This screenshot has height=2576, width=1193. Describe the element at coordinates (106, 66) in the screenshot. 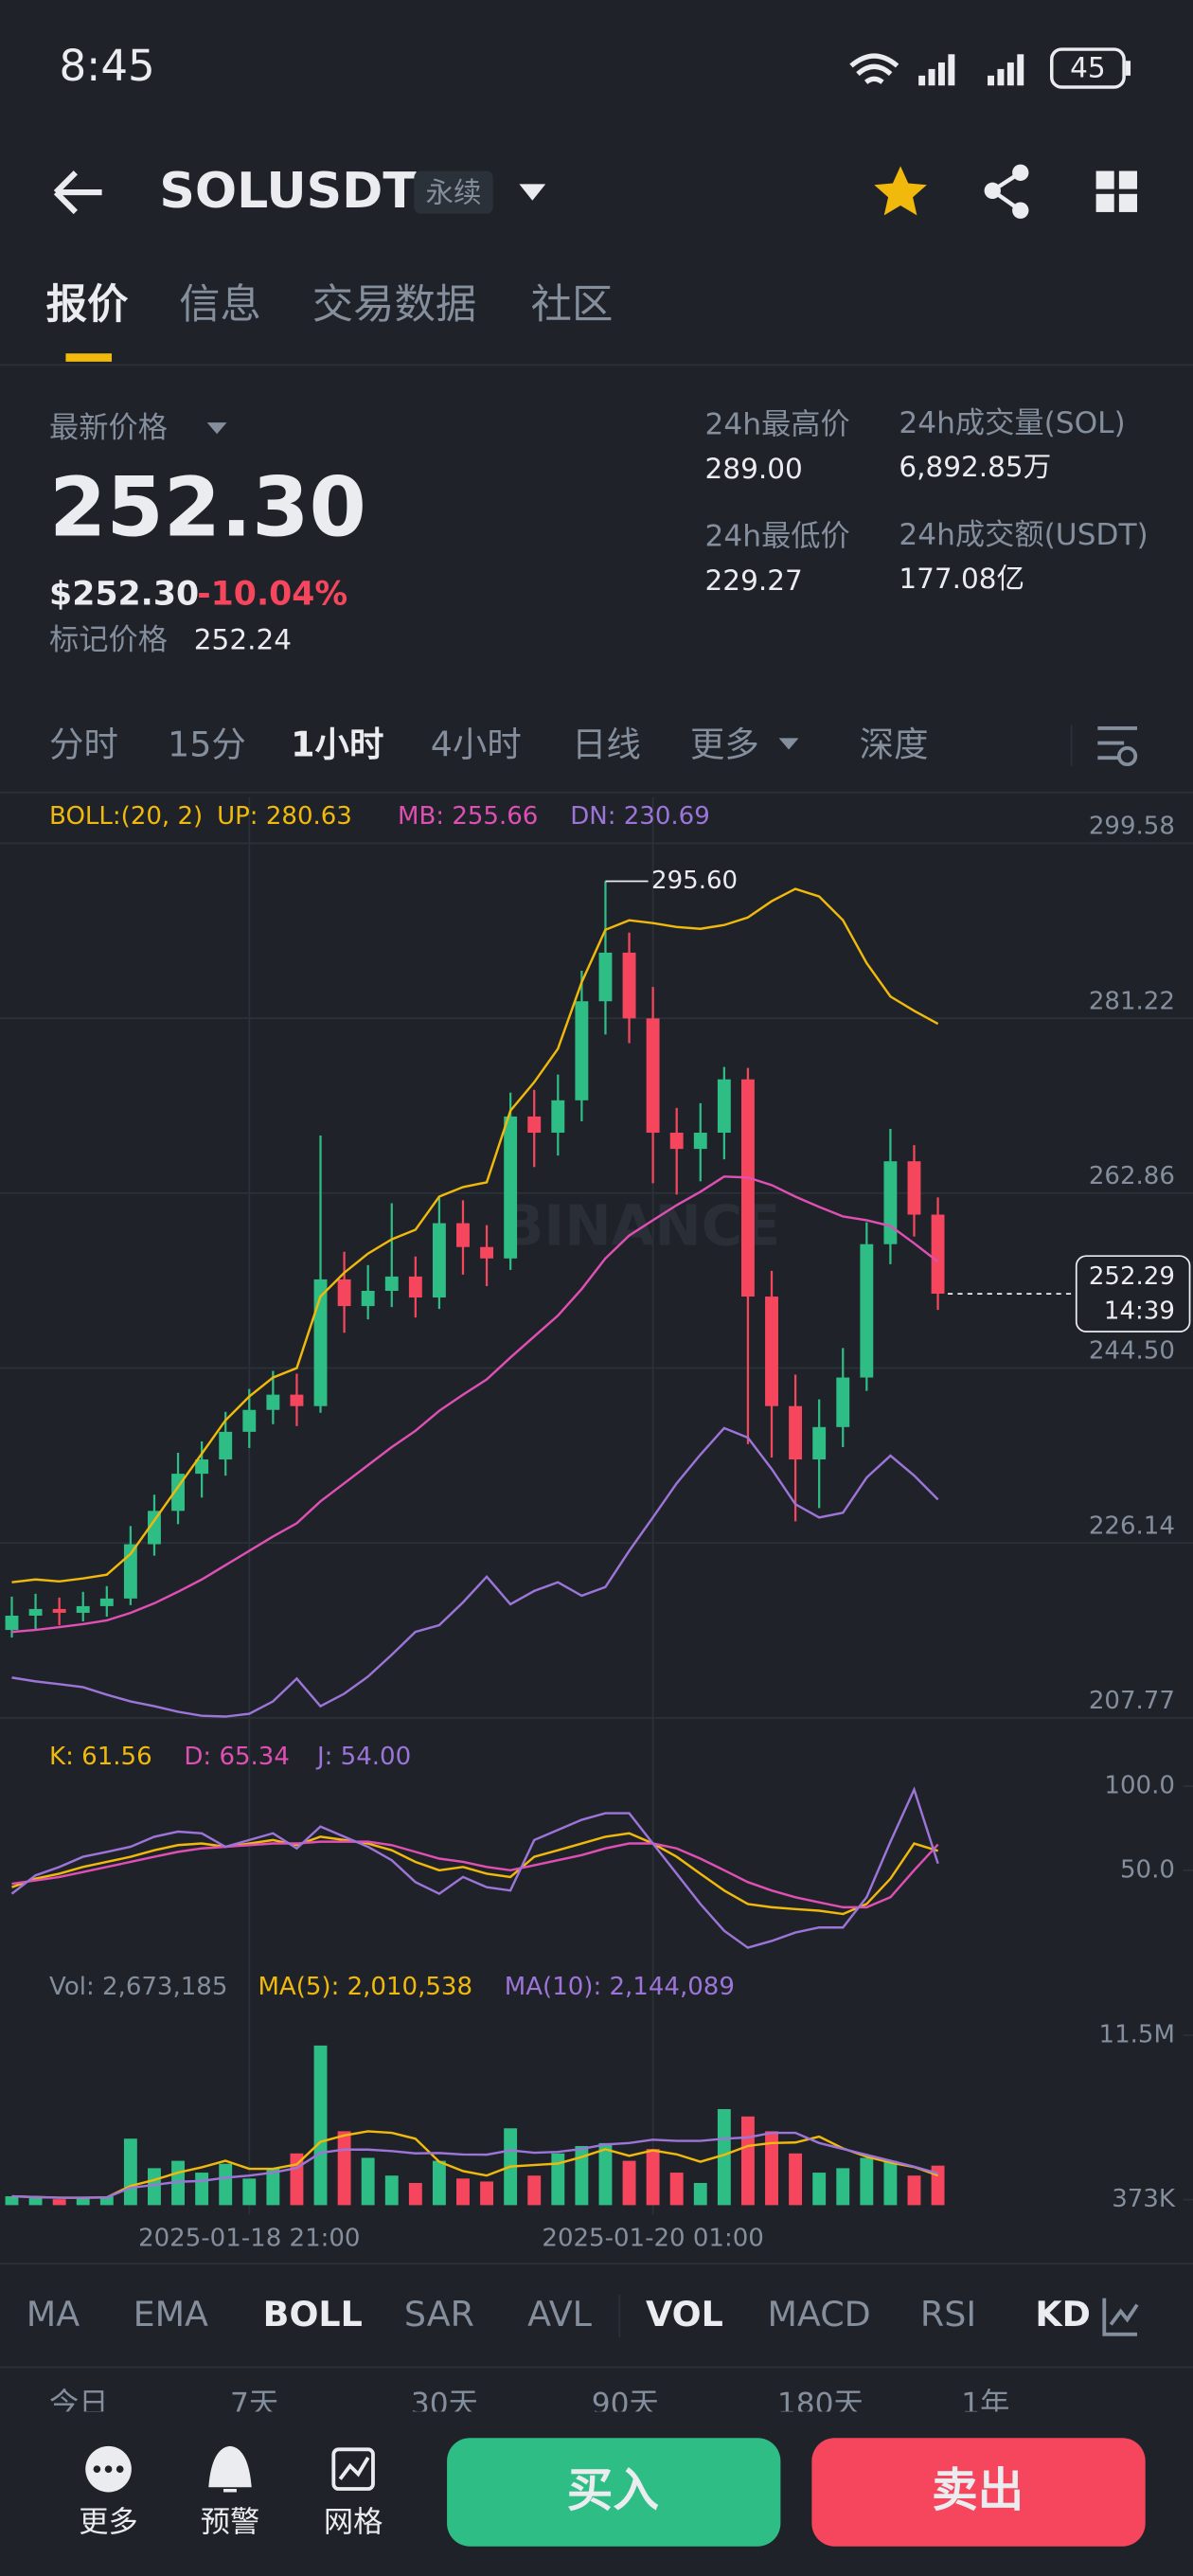

I see `clock: 8:45` at that location.